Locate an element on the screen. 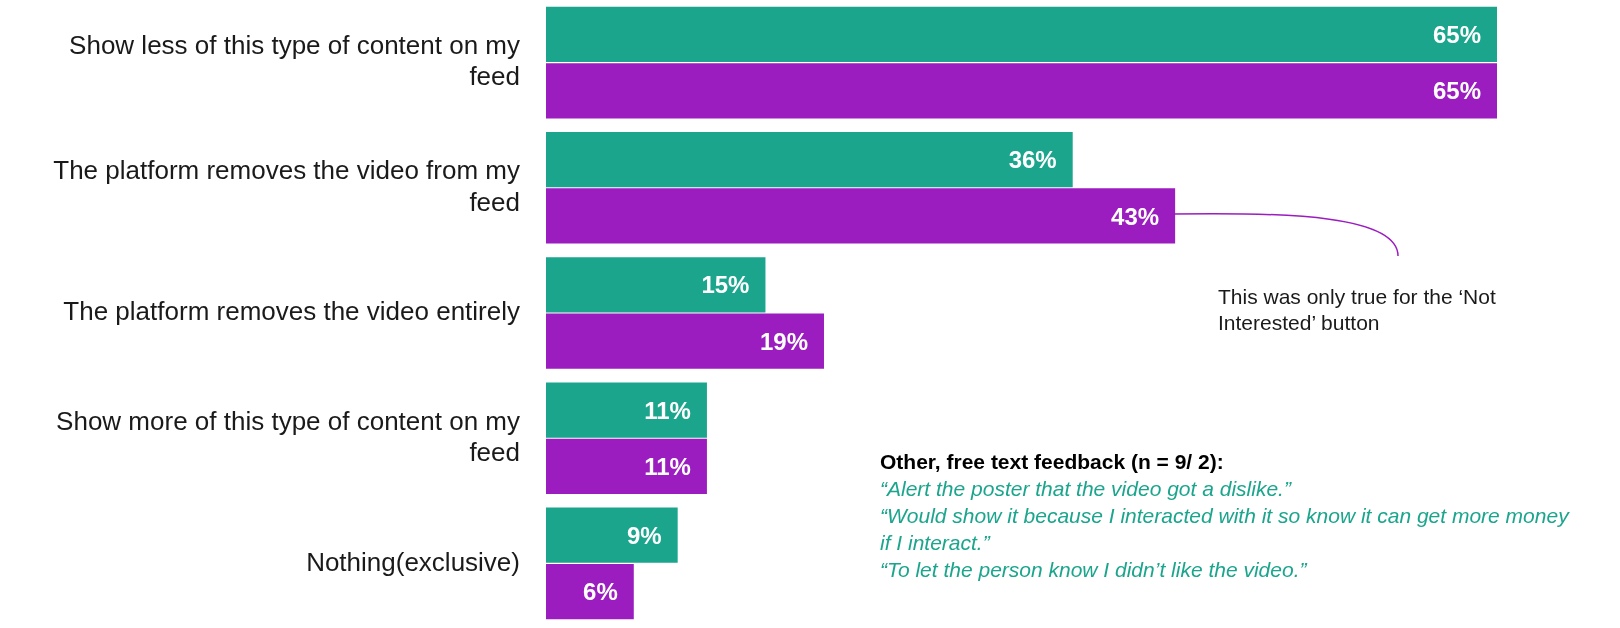 This screenshot has height=628, width=1620. data-label: 43% is located at coordinates (1135, 216).